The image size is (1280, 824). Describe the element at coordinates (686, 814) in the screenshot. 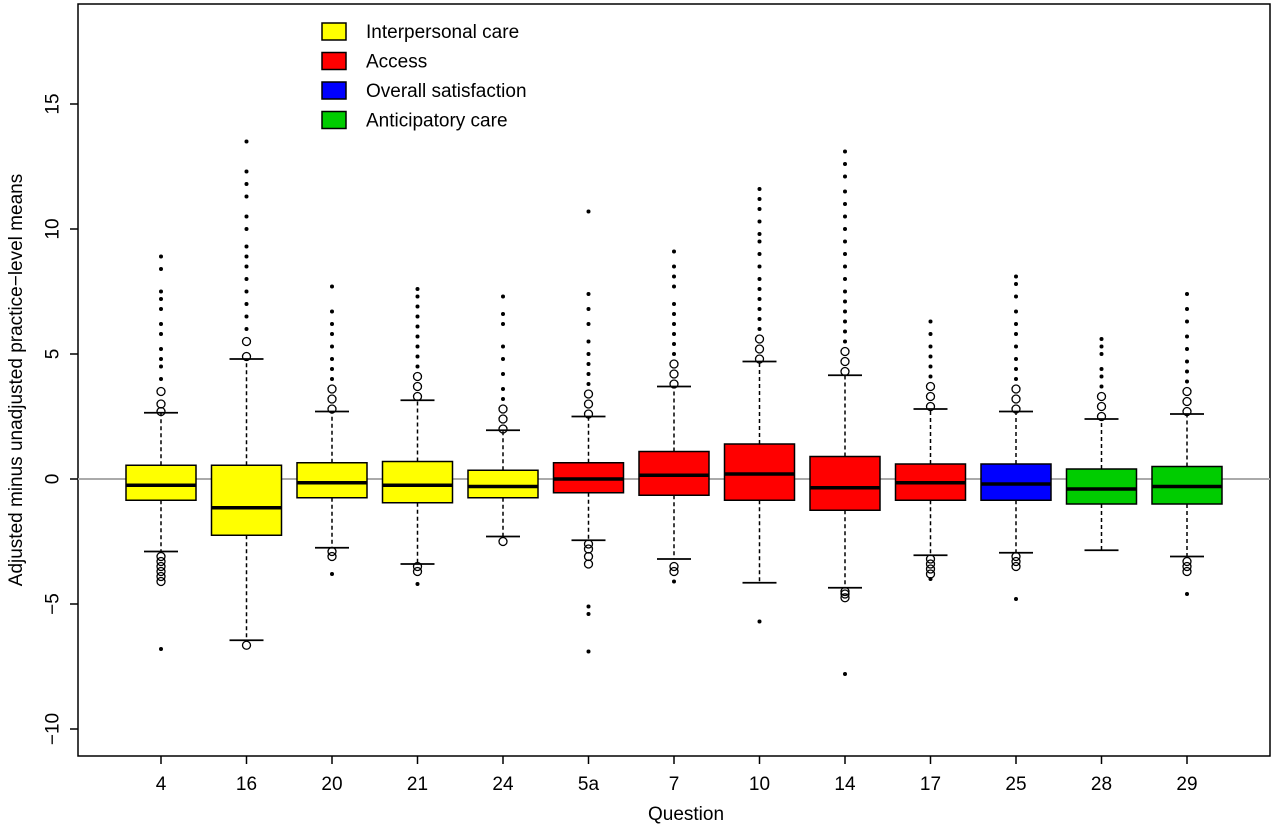

I see `x-axis-title: Question` at that location.